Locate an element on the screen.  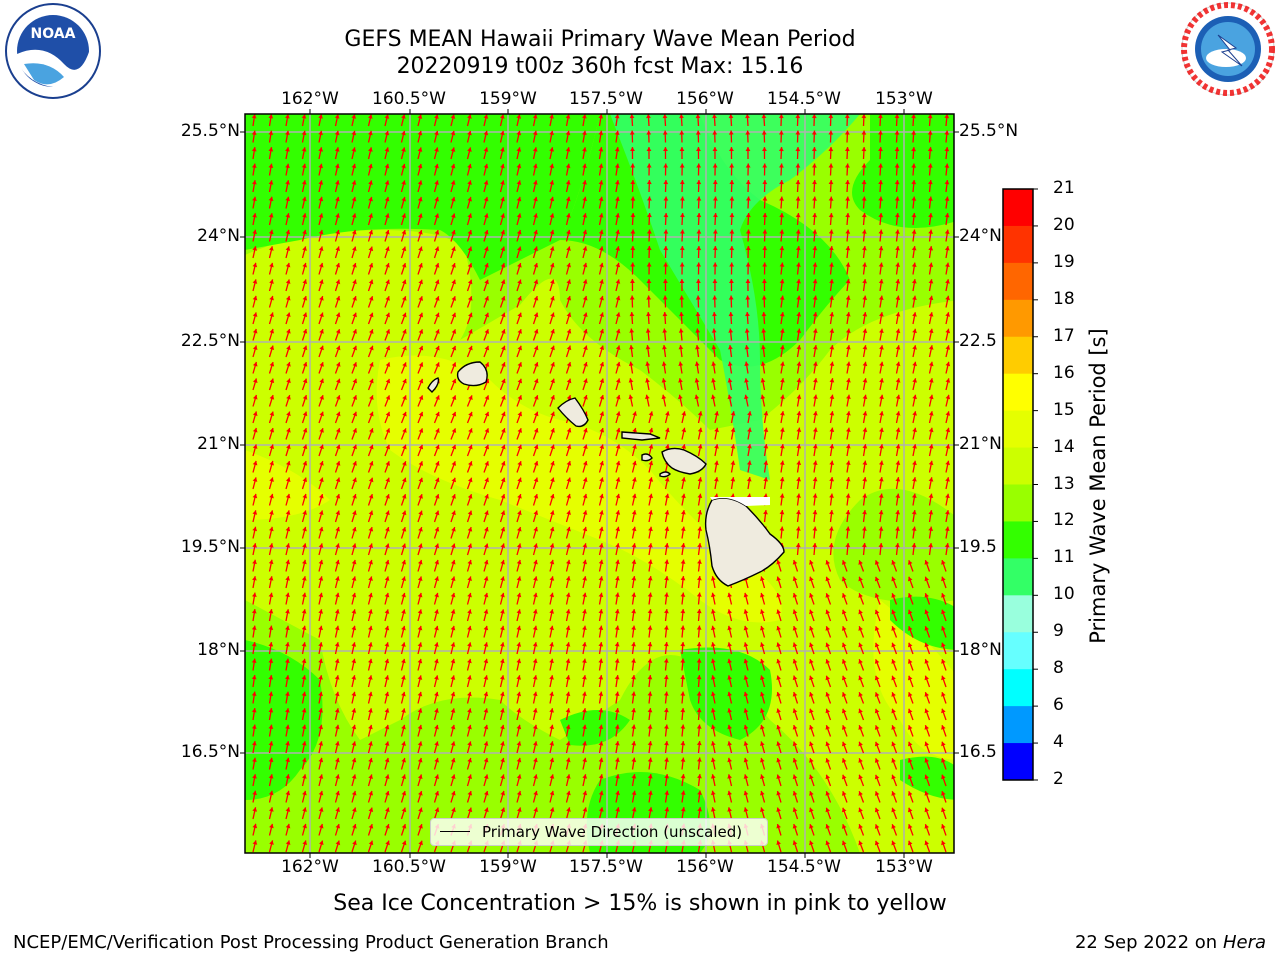
noaa-logo-text: NOAA is located at coordinates (53, 34).